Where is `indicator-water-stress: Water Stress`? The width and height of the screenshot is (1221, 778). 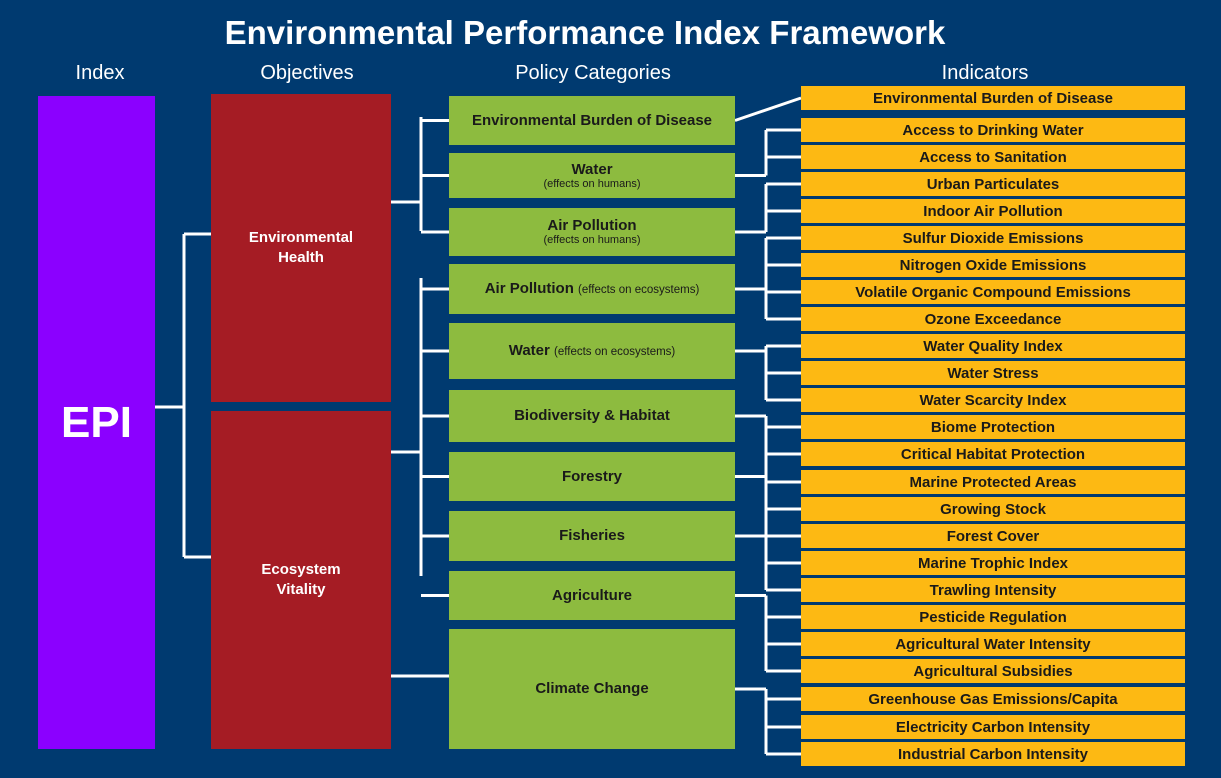 indicator-water-stress: Water Stress is located at coordinates (993, 373).